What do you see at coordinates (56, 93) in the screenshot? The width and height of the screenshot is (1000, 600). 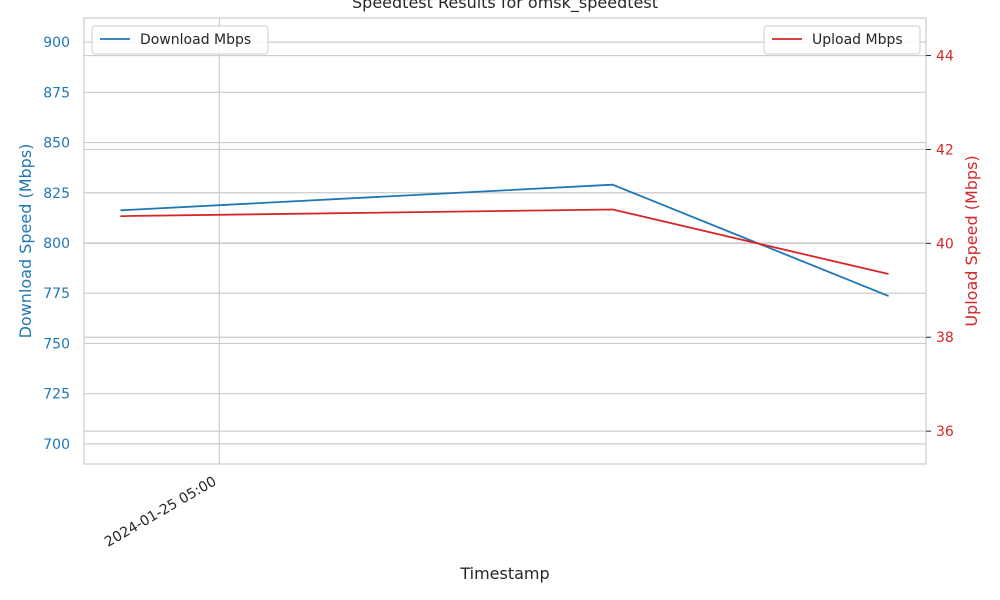 I see `y-left-tick-label: 875` at bounding box center [56, 93].